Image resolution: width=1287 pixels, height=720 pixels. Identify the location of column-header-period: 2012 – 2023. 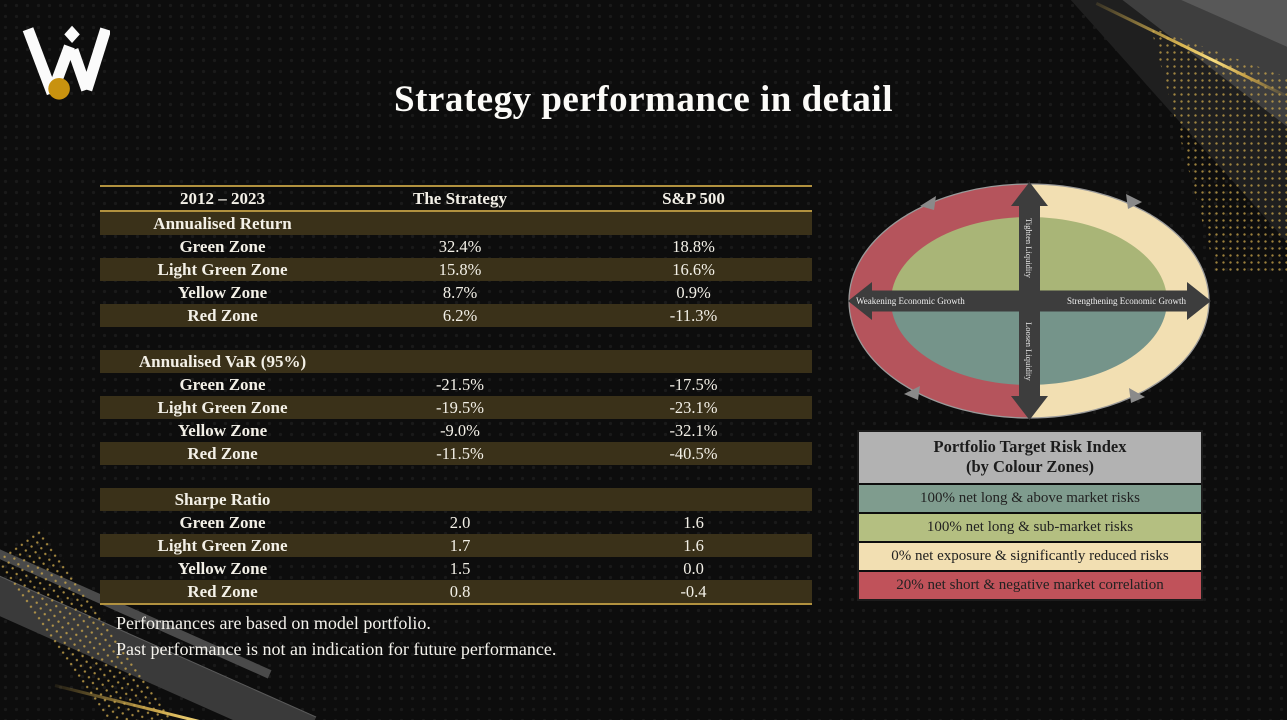
(222, 198).